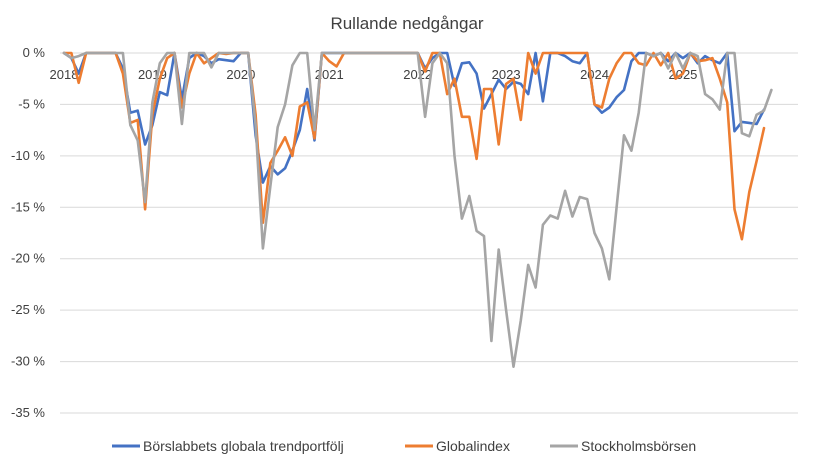 This screenshot has height=469, width=814. What do you see at coordinates (473, 446) in the screenshot?
I see `legend-label: Globalindex` at bounding box center [473, 446].